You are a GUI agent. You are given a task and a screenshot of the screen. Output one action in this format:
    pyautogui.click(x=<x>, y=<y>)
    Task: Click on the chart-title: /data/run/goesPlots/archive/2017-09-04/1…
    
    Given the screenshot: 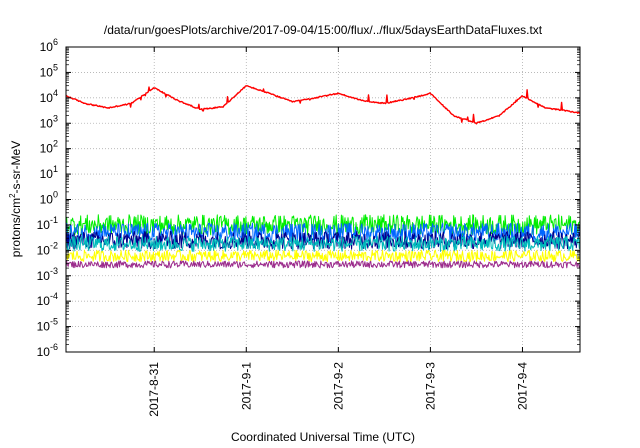 What is the action you would take?
    pyautogui.click(x=323, y=30)
    